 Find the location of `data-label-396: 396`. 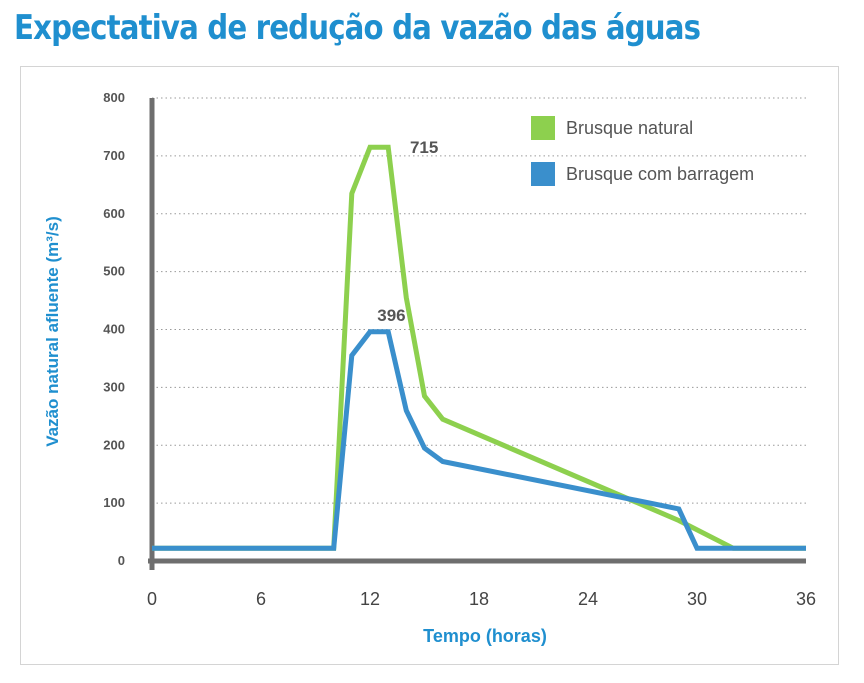

data-label-396: 396 is located at coordinates (391, 315).